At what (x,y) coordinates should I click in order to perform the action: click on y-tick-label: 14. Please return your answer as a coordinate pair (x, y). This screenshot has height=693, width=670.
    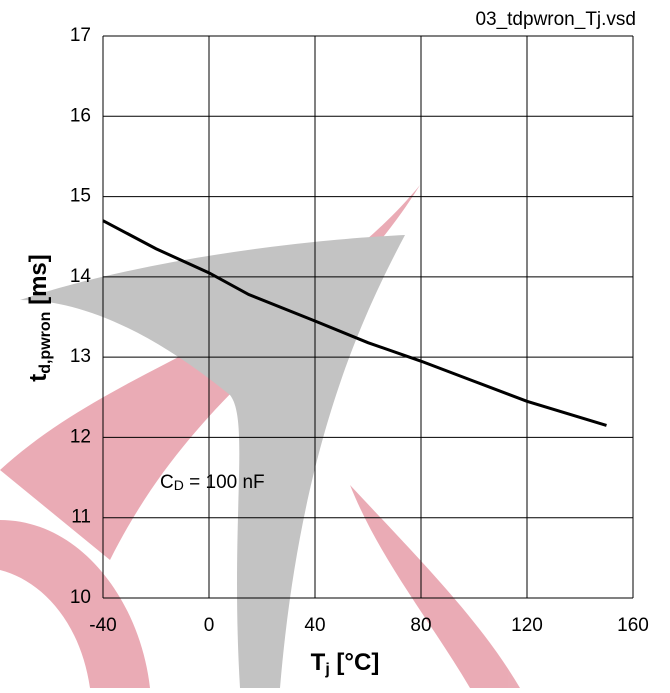
    Looking at the image, I should click on (81, 276).